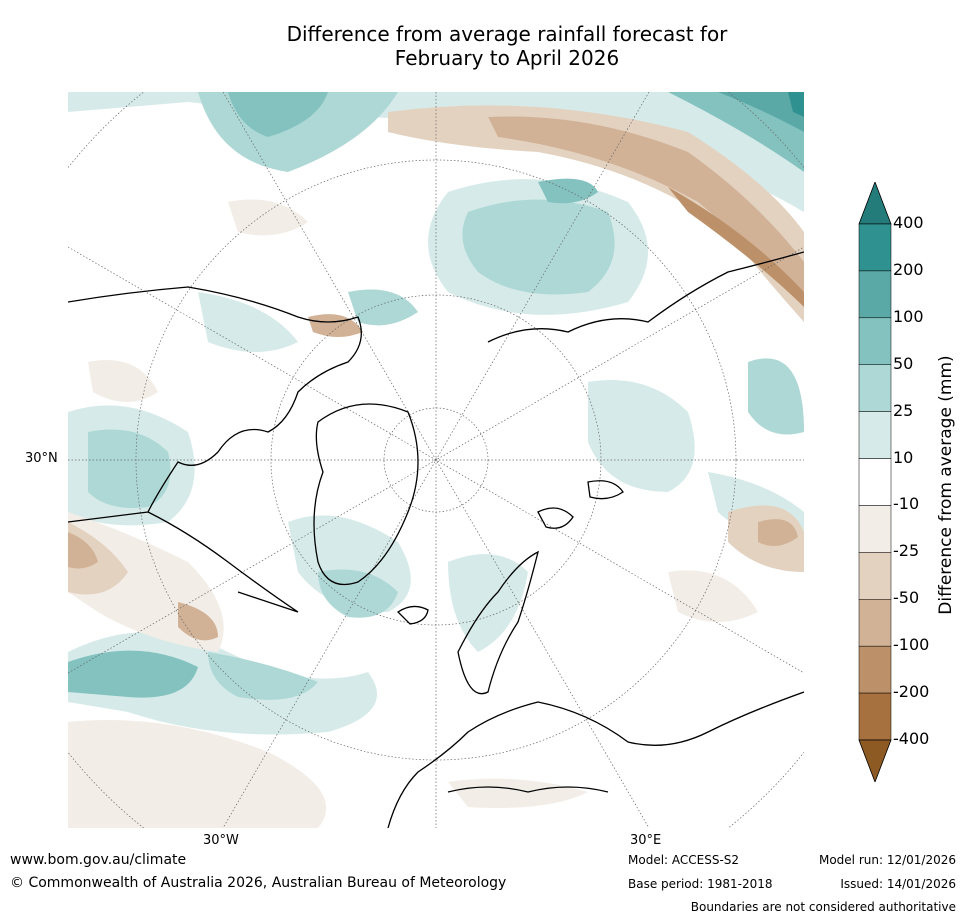 The image size is (965, 919). Describe the element at coordinates (875, 203) in the screenshot. I see `colorbar-extend-top` at that location.